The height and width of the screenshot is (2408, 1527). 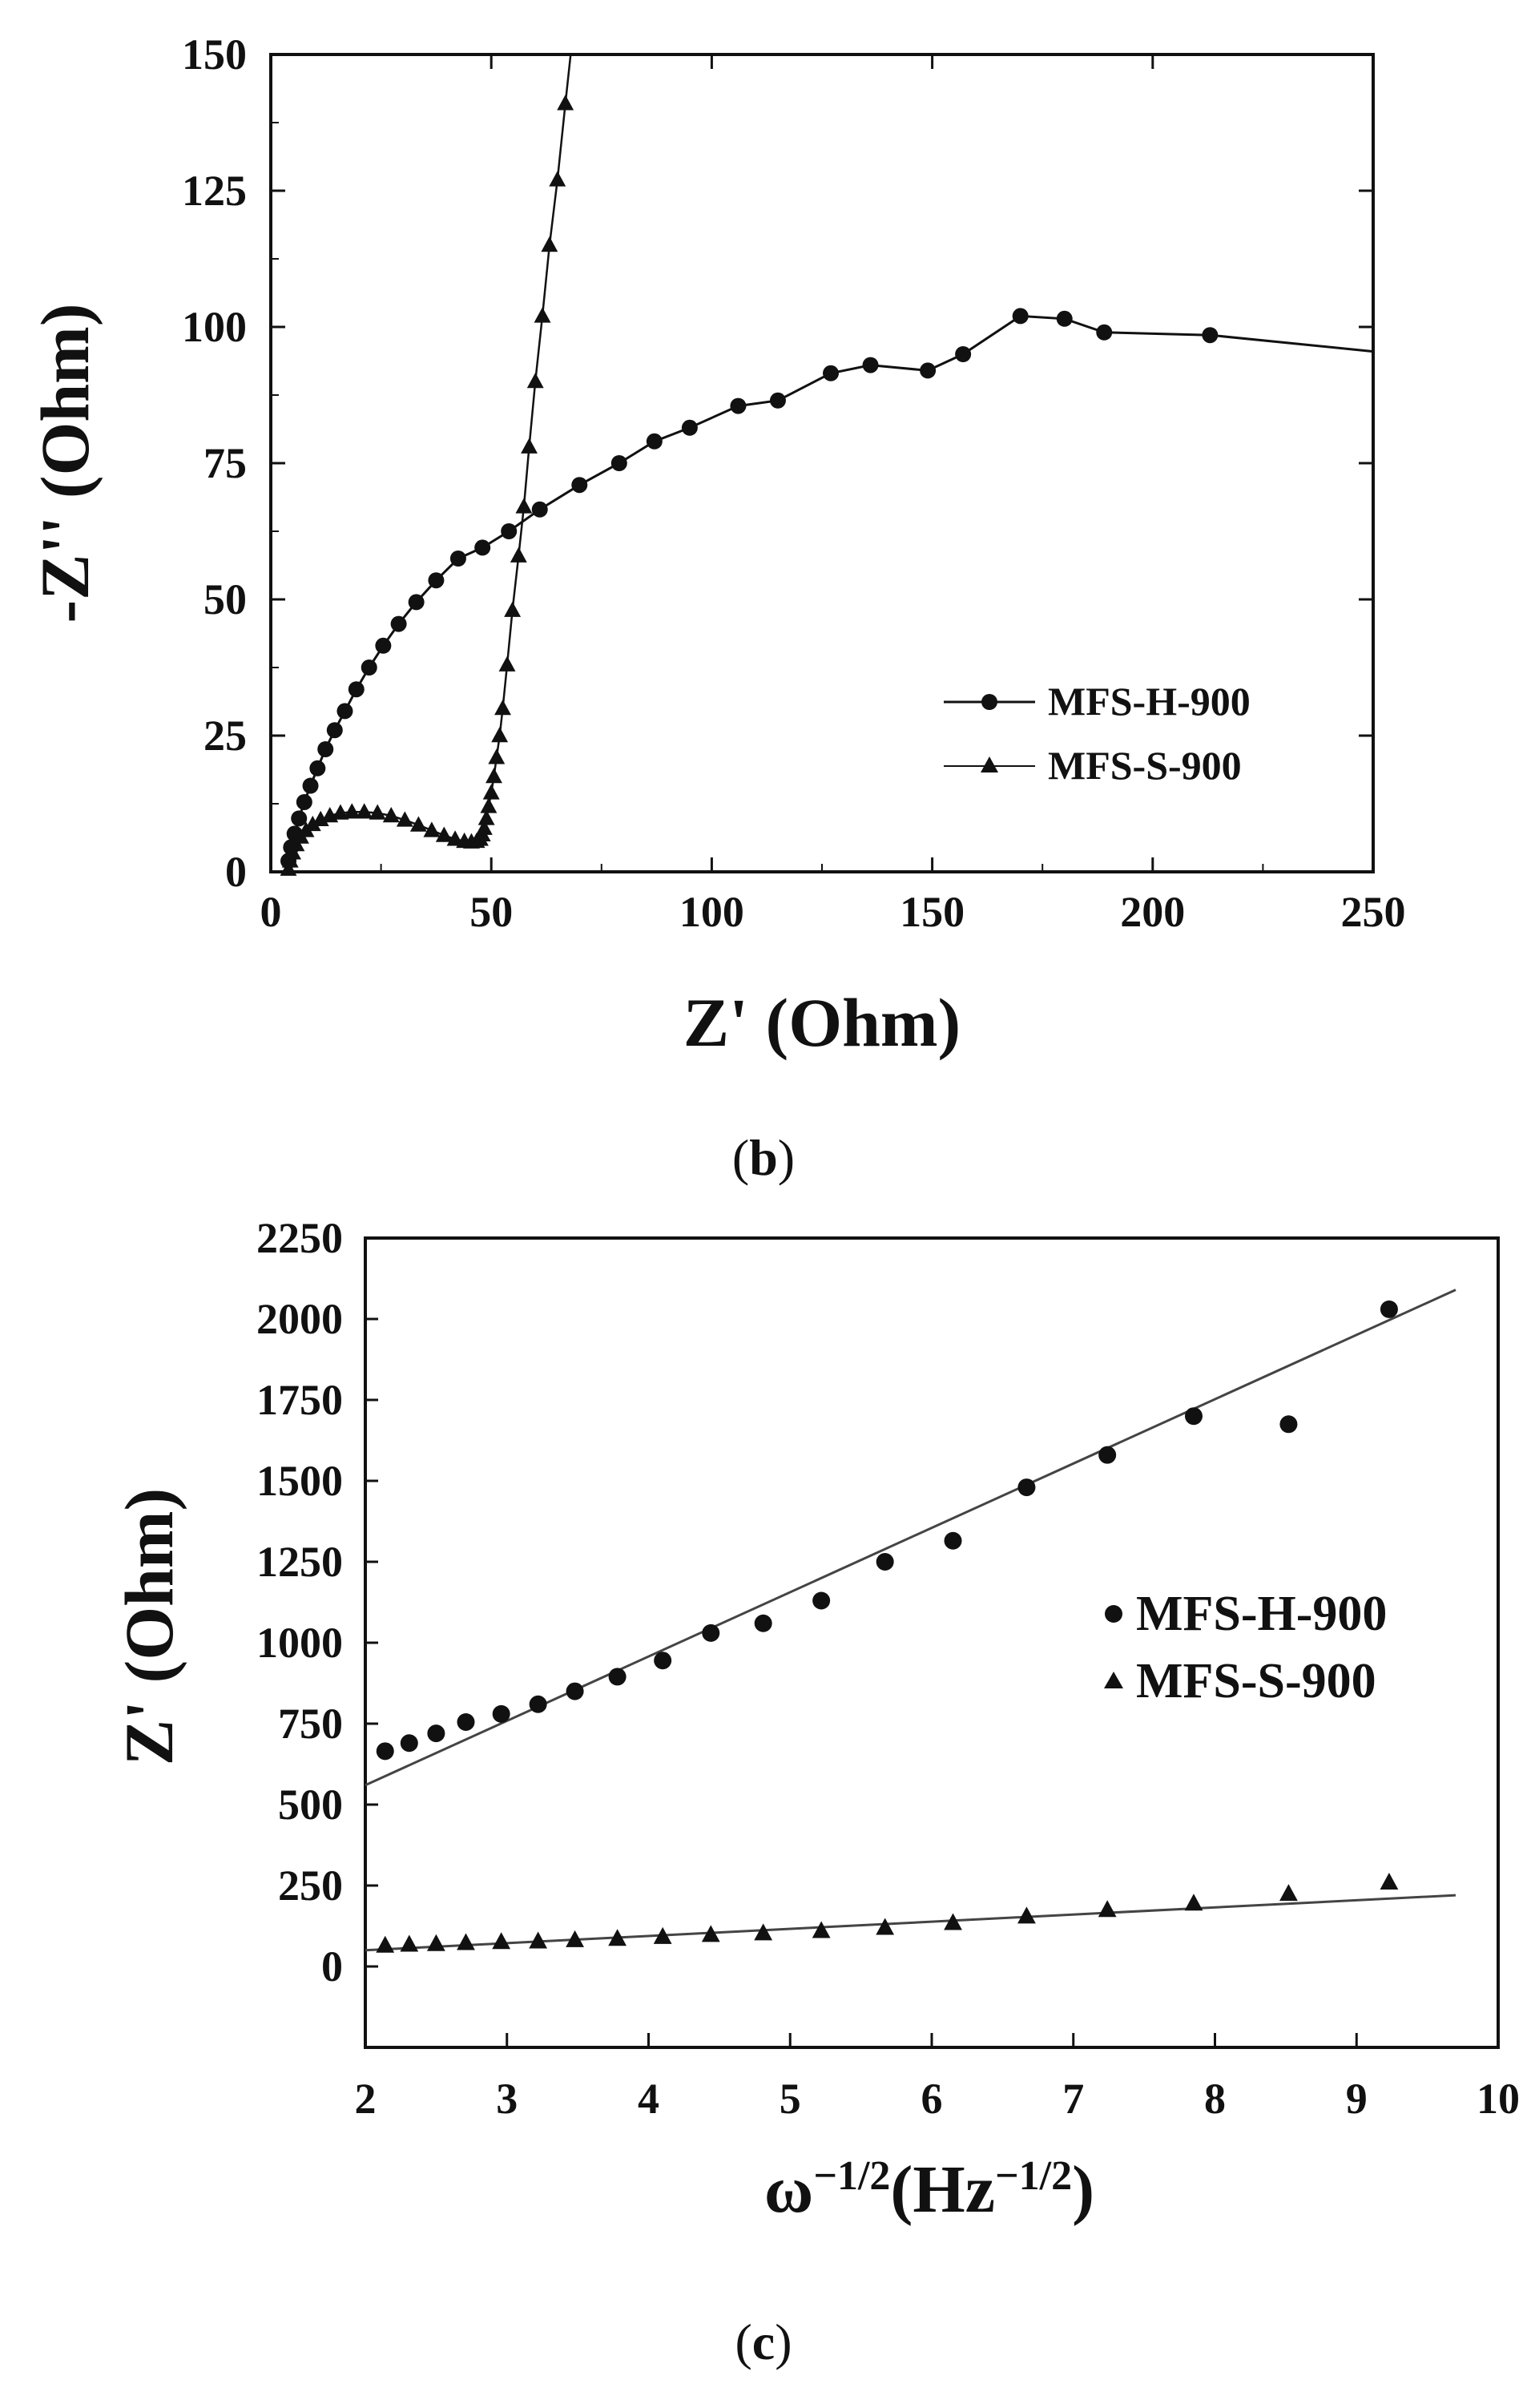 I want to click on x-tick-label-c: 10, so click(x=1498, y=2099).